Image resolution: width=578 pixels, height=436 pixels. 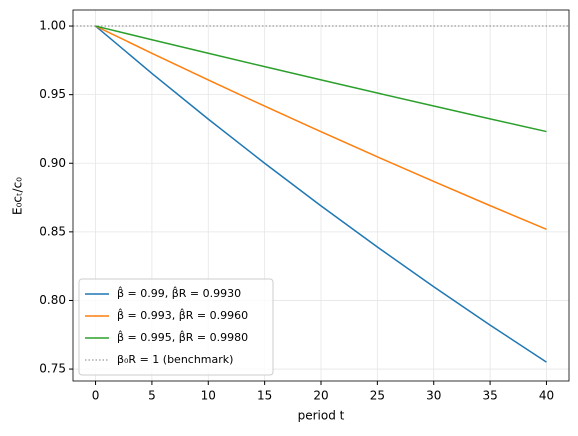 I want to click on legend-label: β̂ = 0.993, β̂R = 0.9960, so click(x=182, y=315).